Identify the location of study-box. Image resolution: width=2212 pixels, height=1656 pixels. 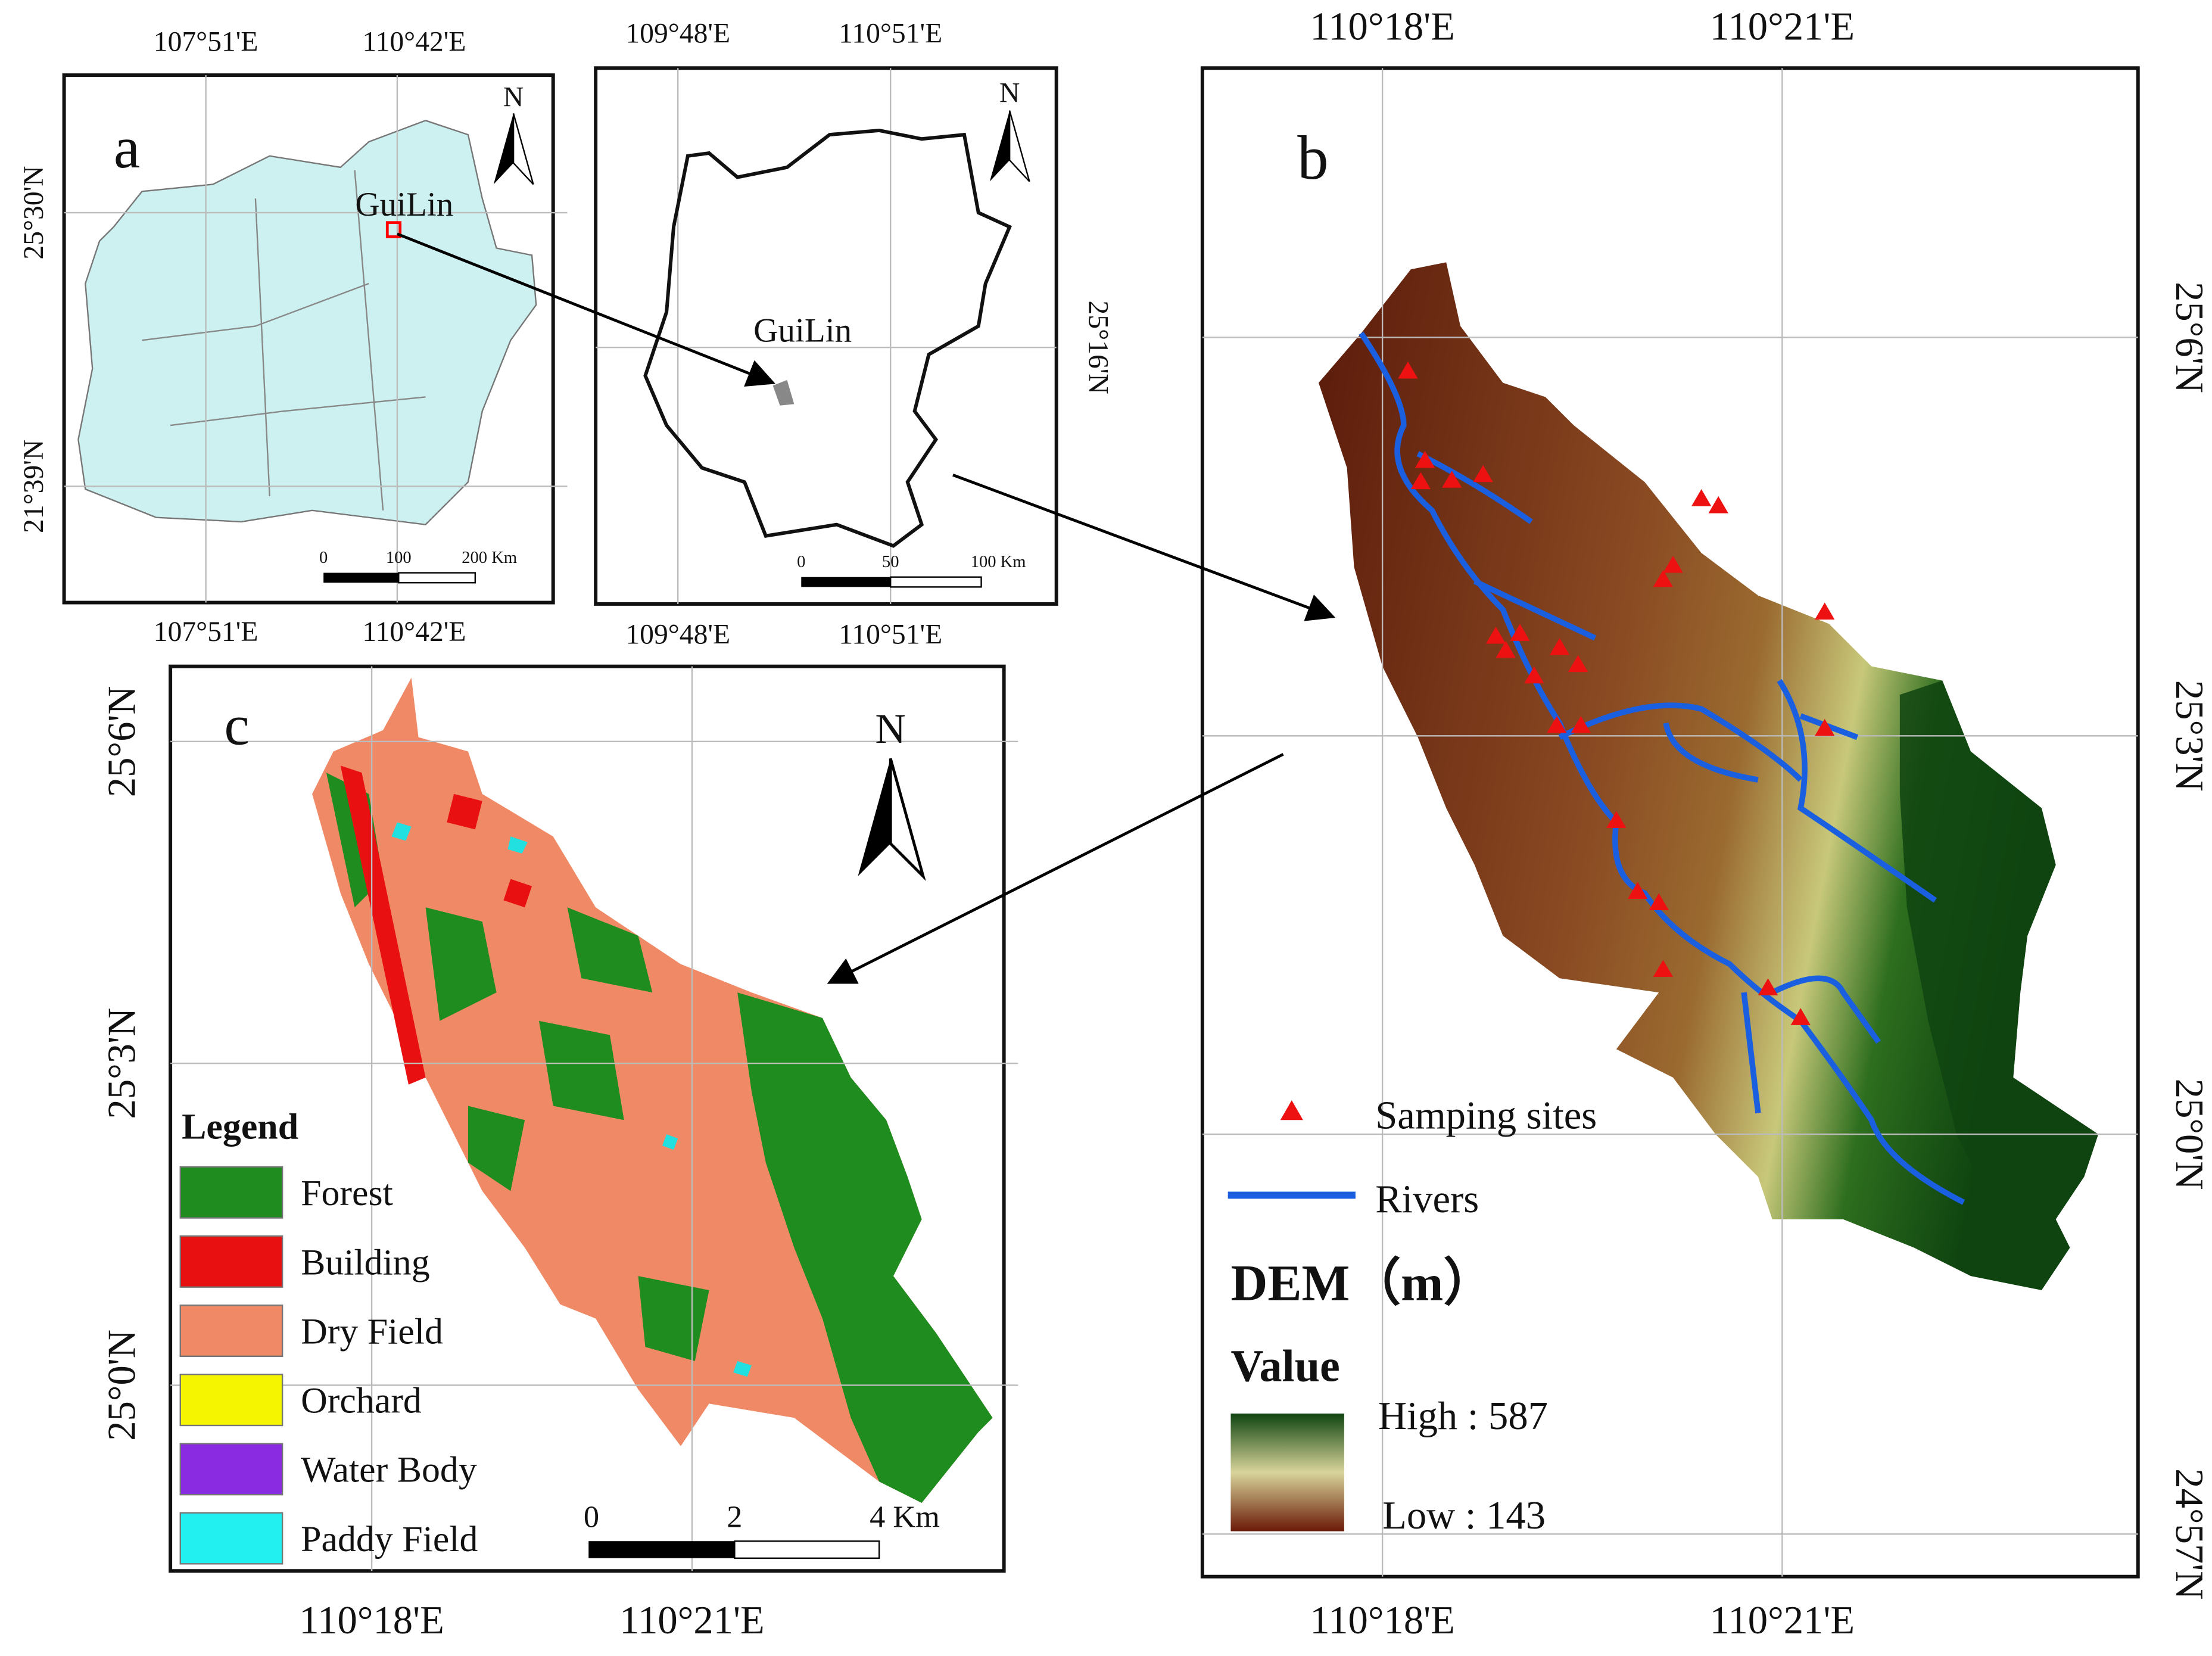
(393, 229).